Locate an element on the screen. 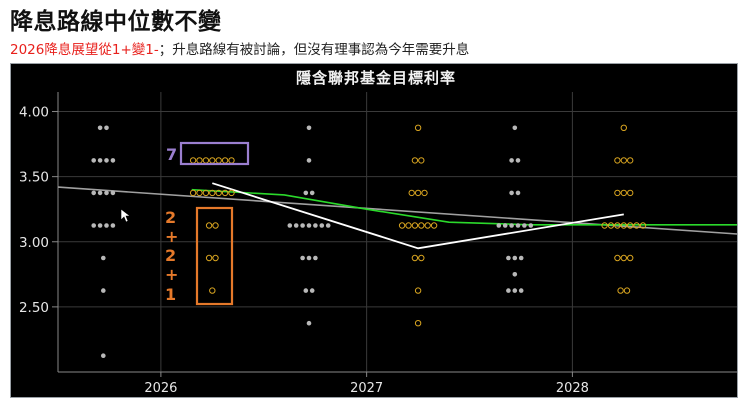 Image resolution: width=740 pixels, height=401 pixels. x-tick-label: 2028 is located at coordinates (572, 388).